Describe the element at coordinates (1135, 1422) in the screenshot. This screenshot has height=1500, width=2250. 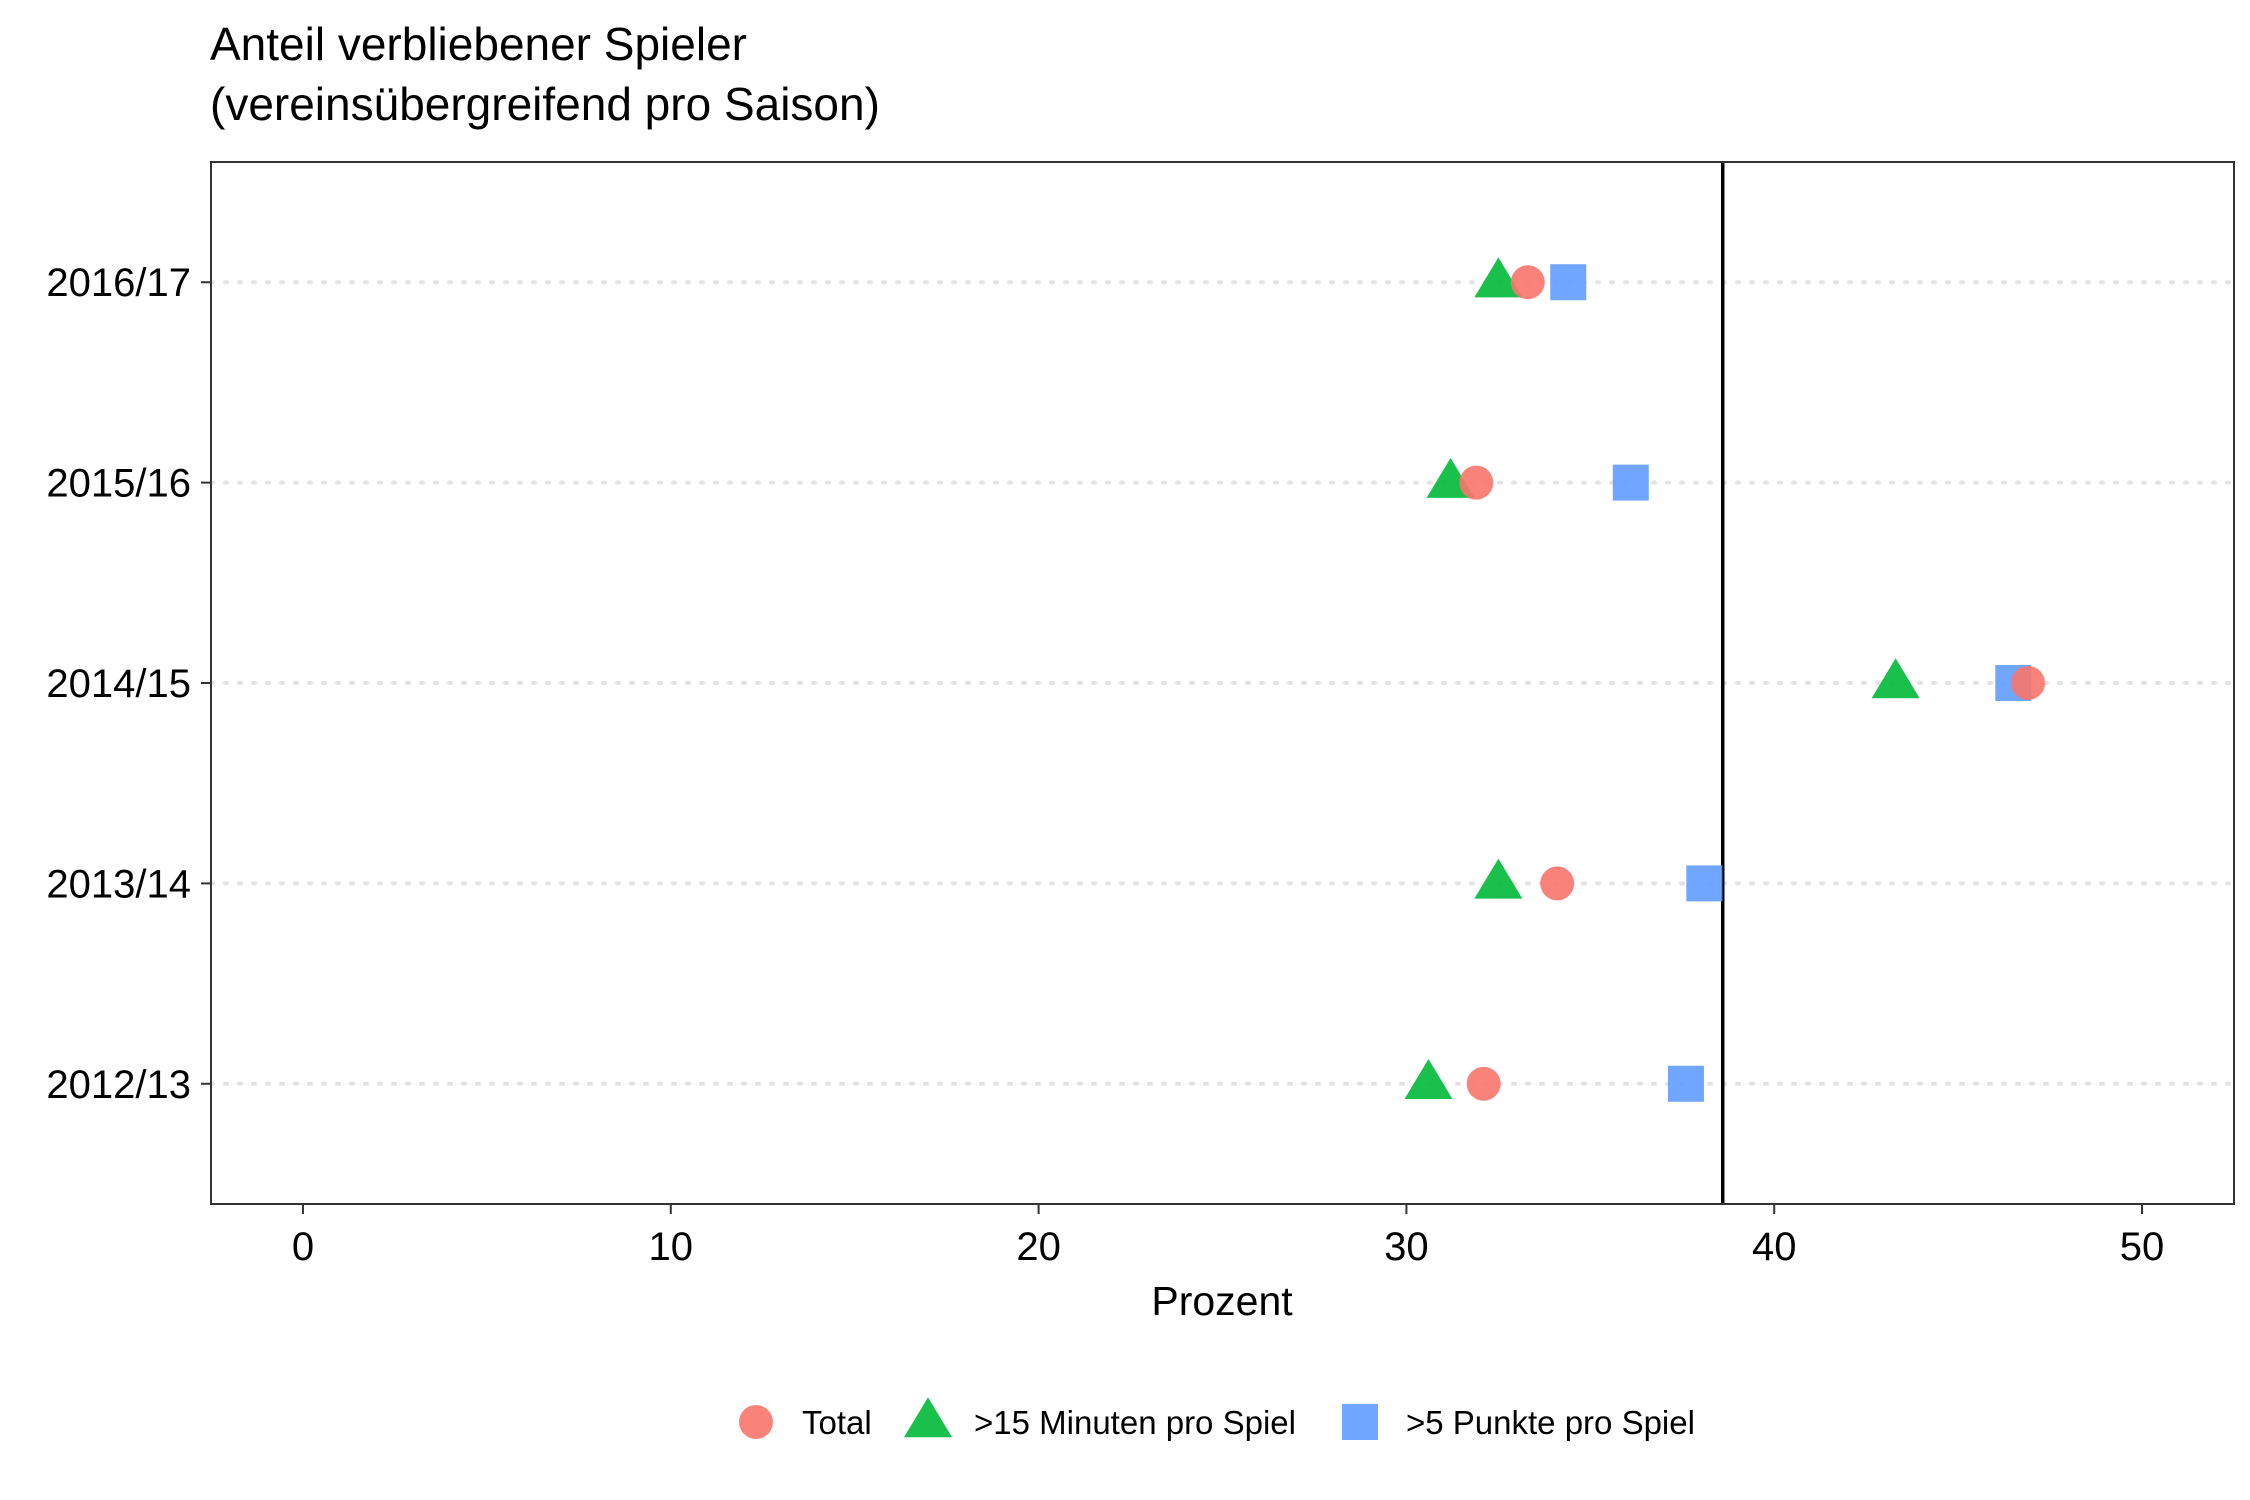
I see `legend-label: >15 Minuten pro Spiel` at that location.